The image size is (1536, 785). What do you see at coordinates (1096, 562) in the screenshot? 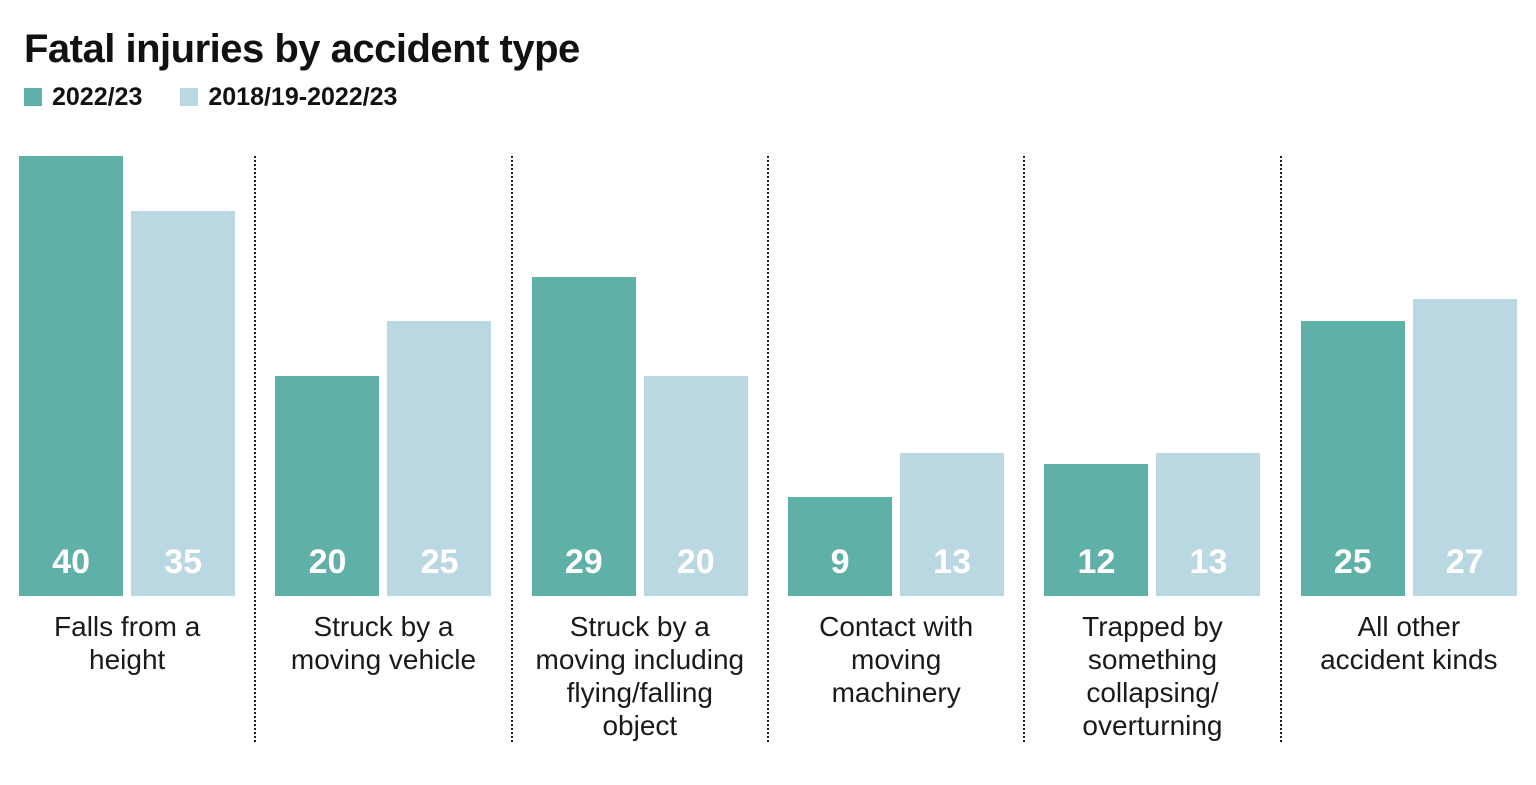
I see `bar-value-label: 12` at bounding box center [1096, 562].